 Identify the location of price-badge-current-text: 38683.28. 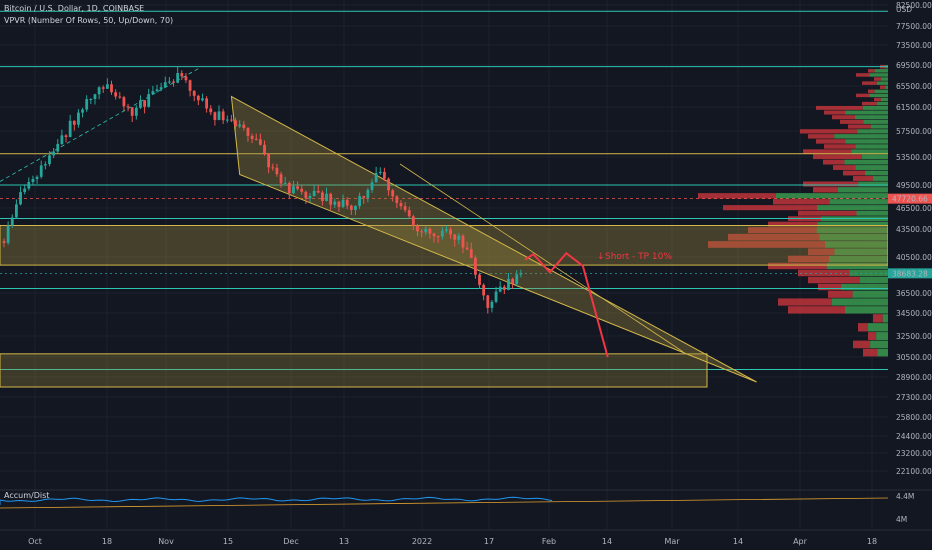
(910, 273).